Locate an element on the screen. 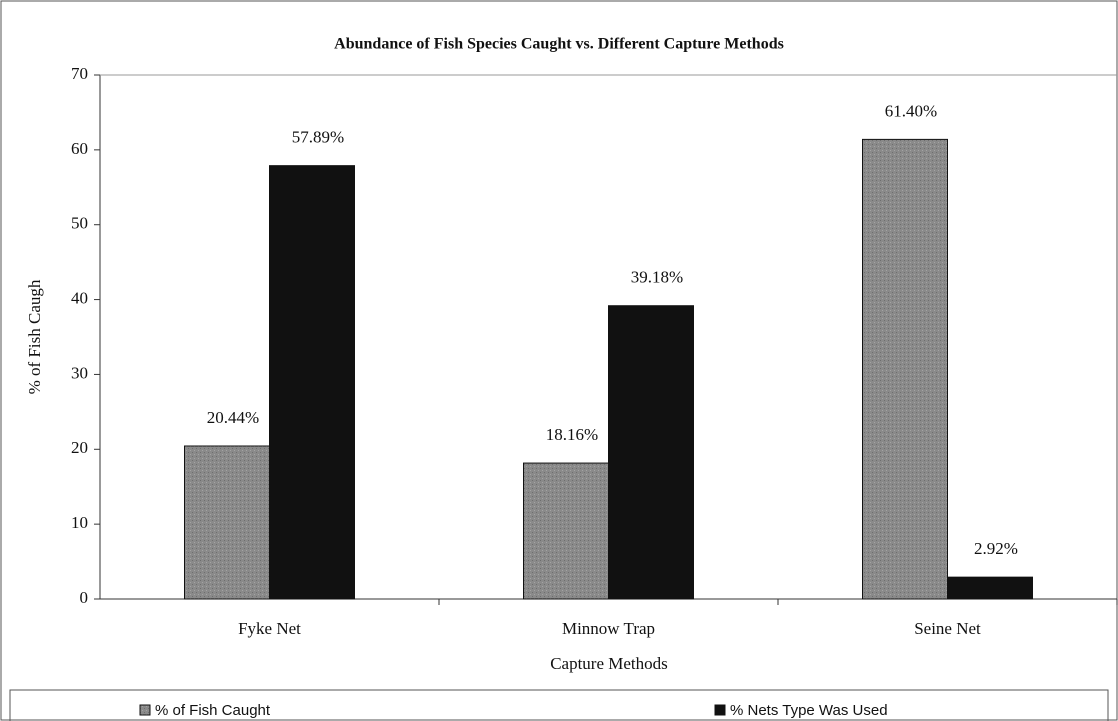  value-label: 57.89% is located at coordinates (318, 137).